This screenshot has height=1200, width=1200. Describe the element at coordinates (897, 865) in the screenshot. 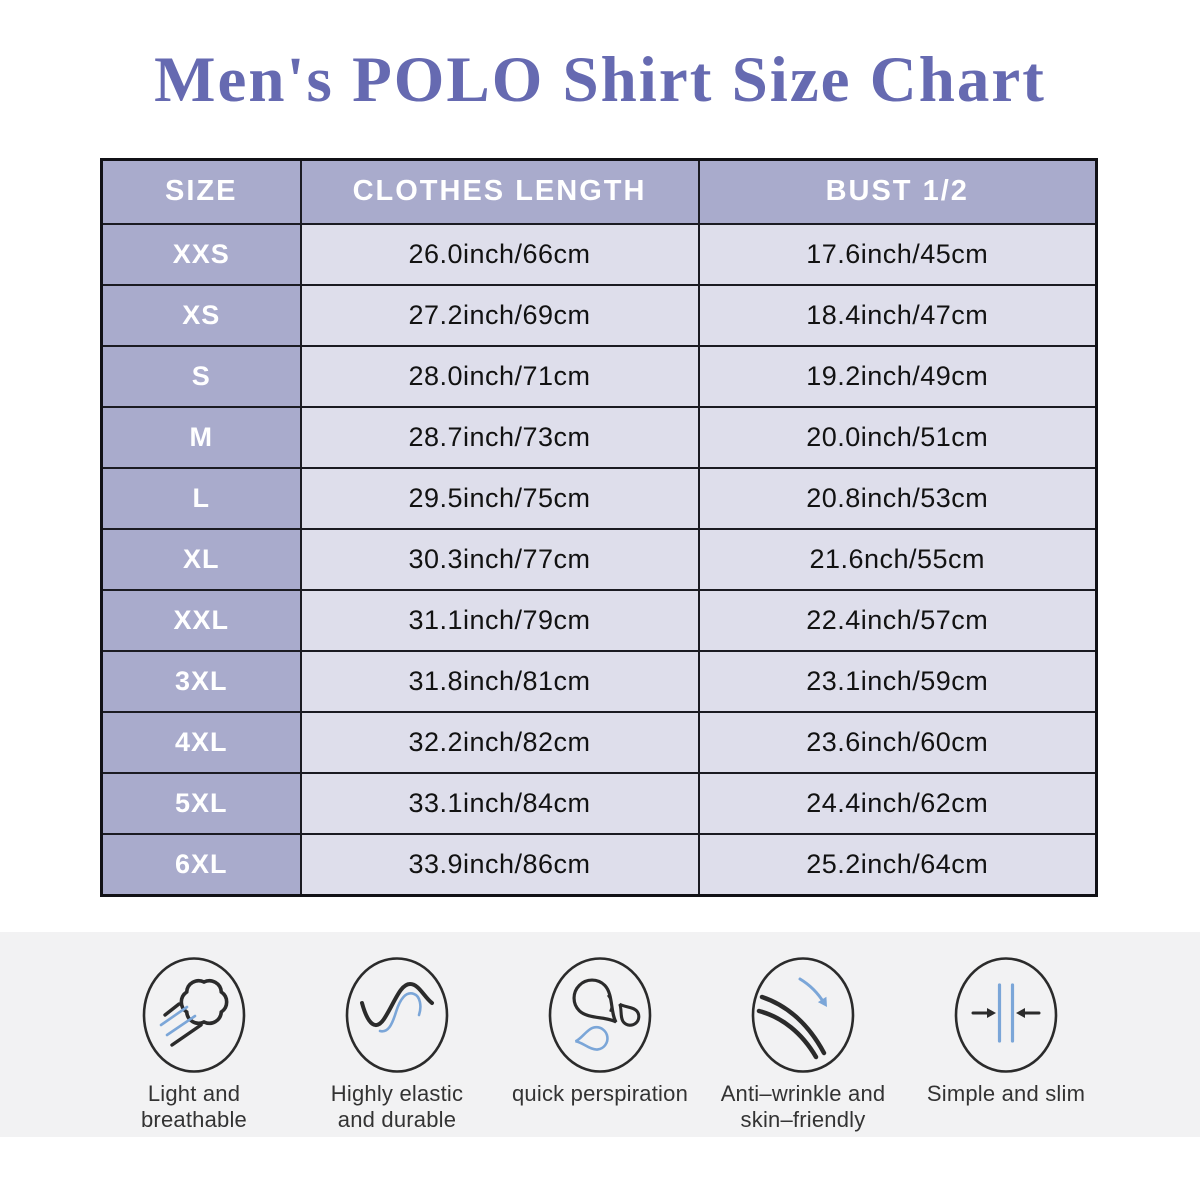

I see `bust-cell: 25.2inch/64cm` at that location.